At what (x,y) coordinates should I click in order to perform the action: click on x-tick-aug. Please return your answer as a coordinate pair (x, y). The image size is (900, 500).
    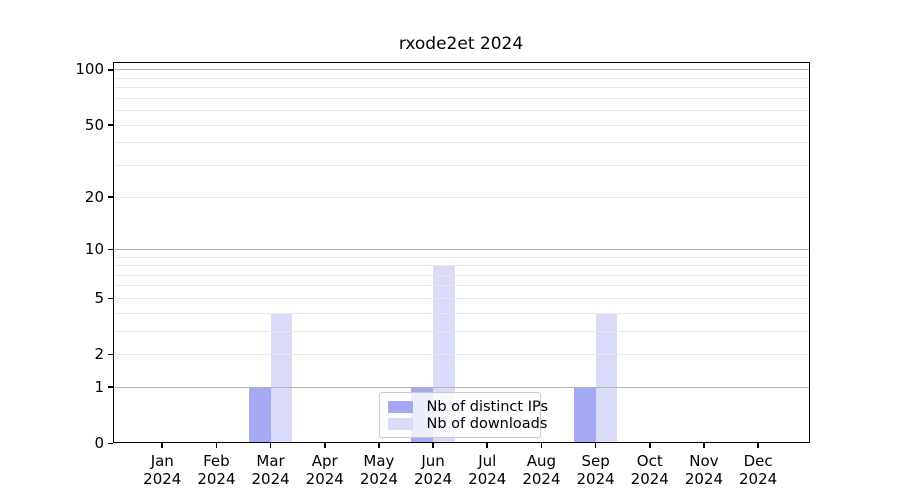
    Looking at the image, I should click on (541, 446).